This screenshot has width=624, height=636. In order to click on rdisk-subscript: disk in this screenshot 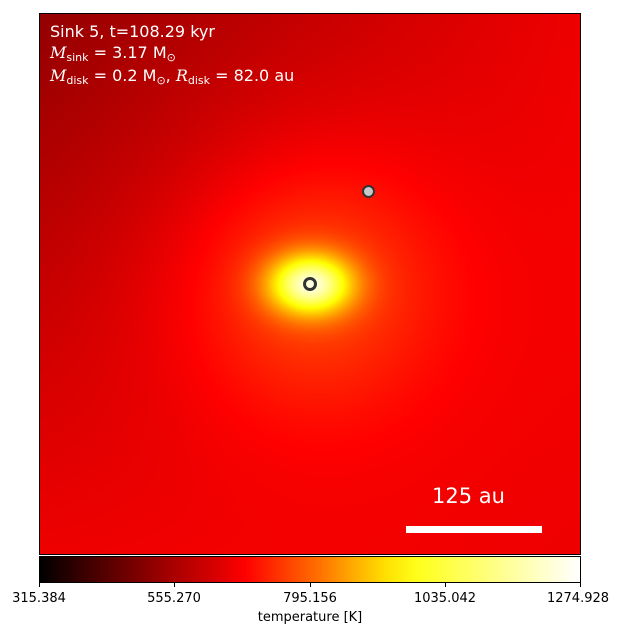, I will do `click(199, 80)`.